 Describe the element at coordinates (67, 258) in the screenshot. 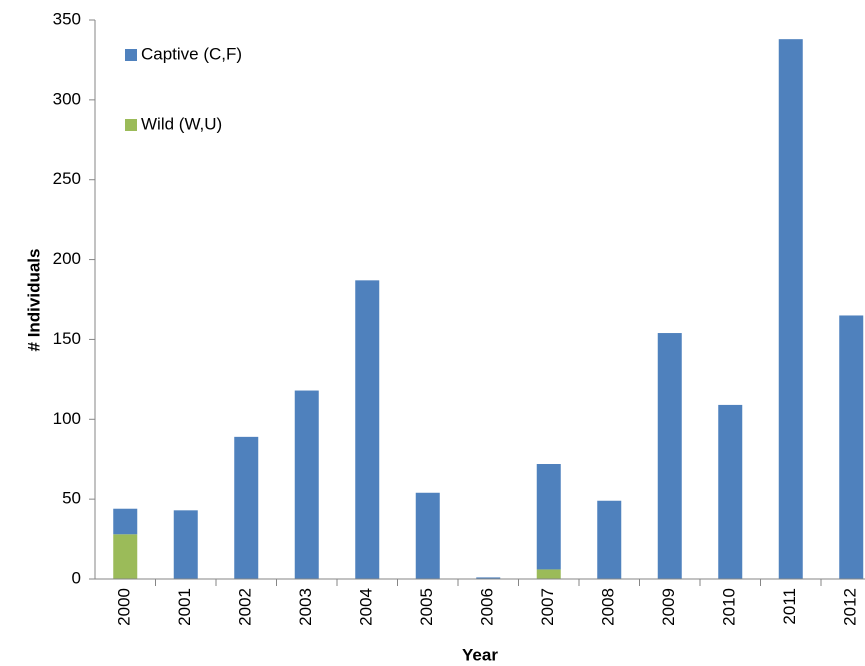

I see `y-tick-label: 200` at that location.